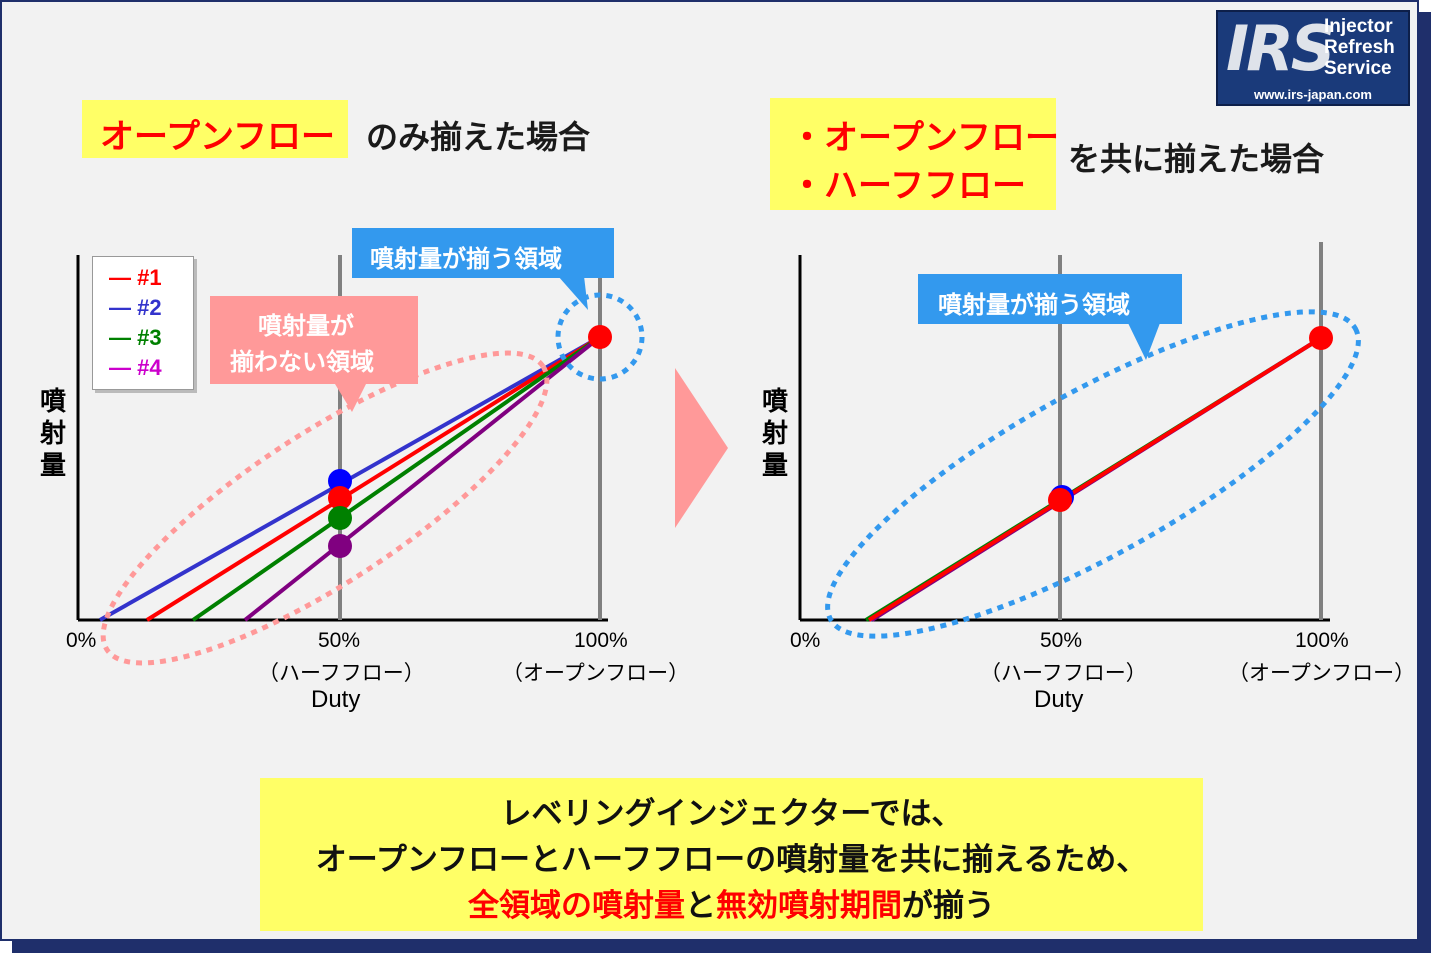 Image resolution: width=1431 pixels, height=959 pixels. I want to click on right-point-open, so click(1321, 338).